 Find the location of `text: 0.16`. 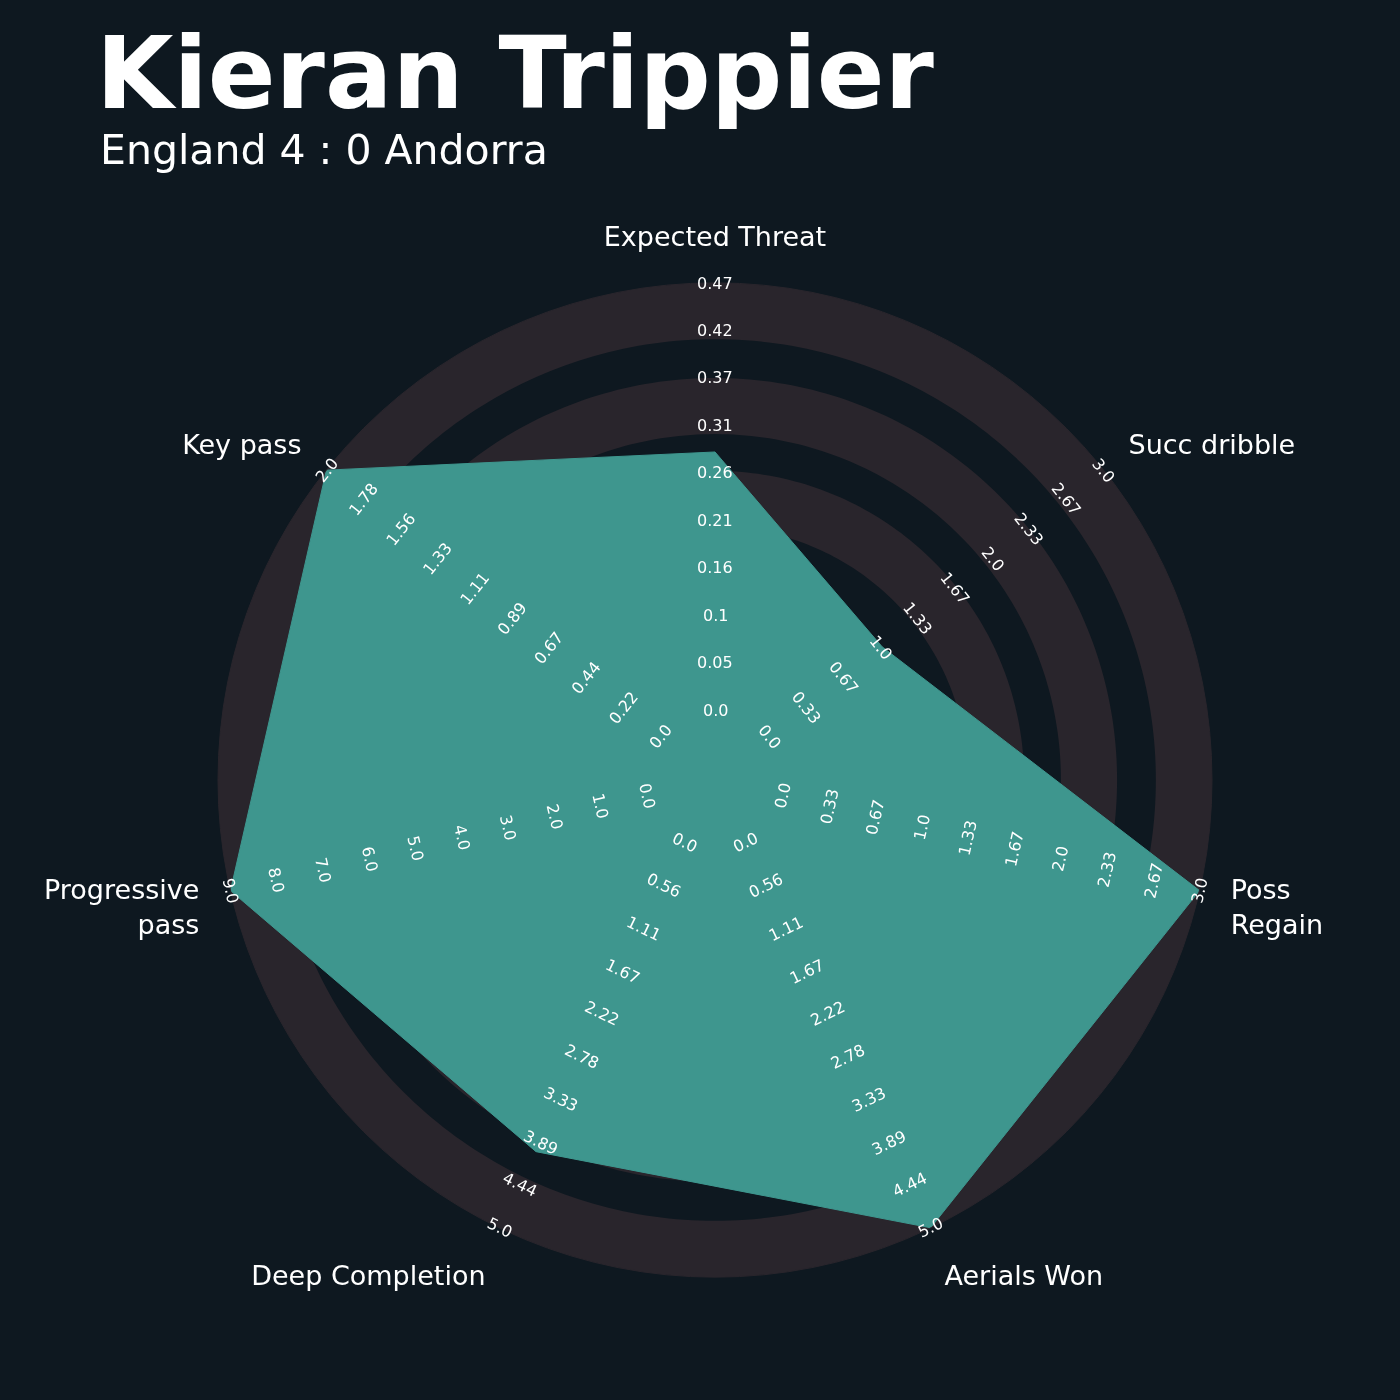

text: 0.16 is located at coordinates (715, 567).